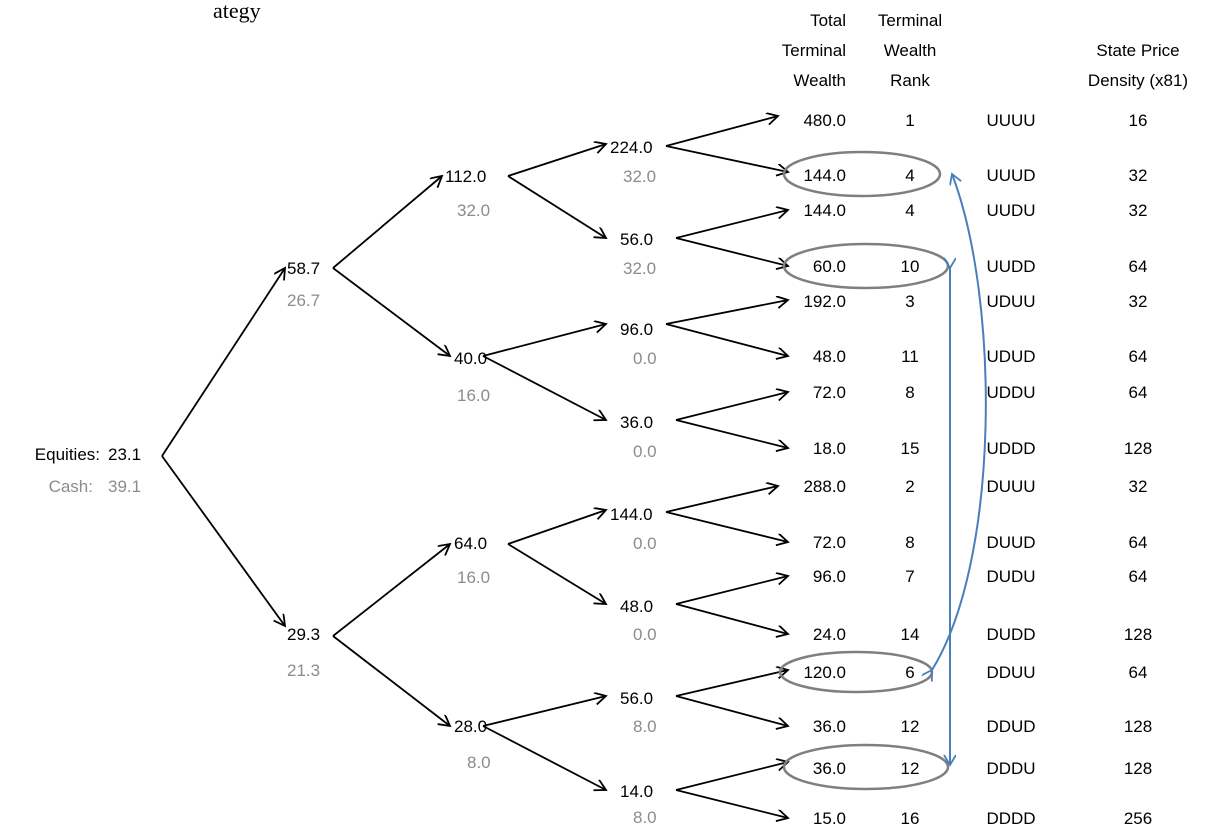  What do you see at coordinates (1010, 542) in the screenshot?
I see `terminal-path: DUUD` at bounding box center [1010, 542].